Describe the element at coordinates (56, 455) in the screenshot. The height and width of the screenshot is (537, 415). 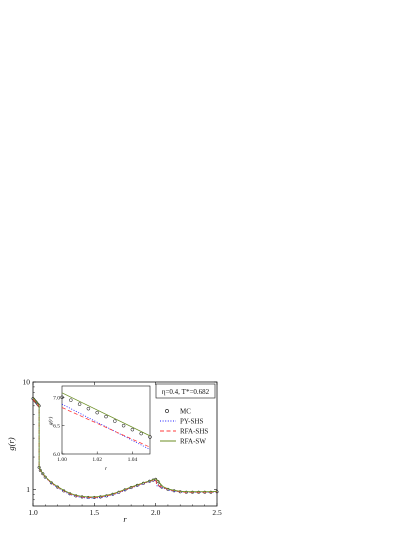
I see `inset-y-tick-label: 6.0` at that location.